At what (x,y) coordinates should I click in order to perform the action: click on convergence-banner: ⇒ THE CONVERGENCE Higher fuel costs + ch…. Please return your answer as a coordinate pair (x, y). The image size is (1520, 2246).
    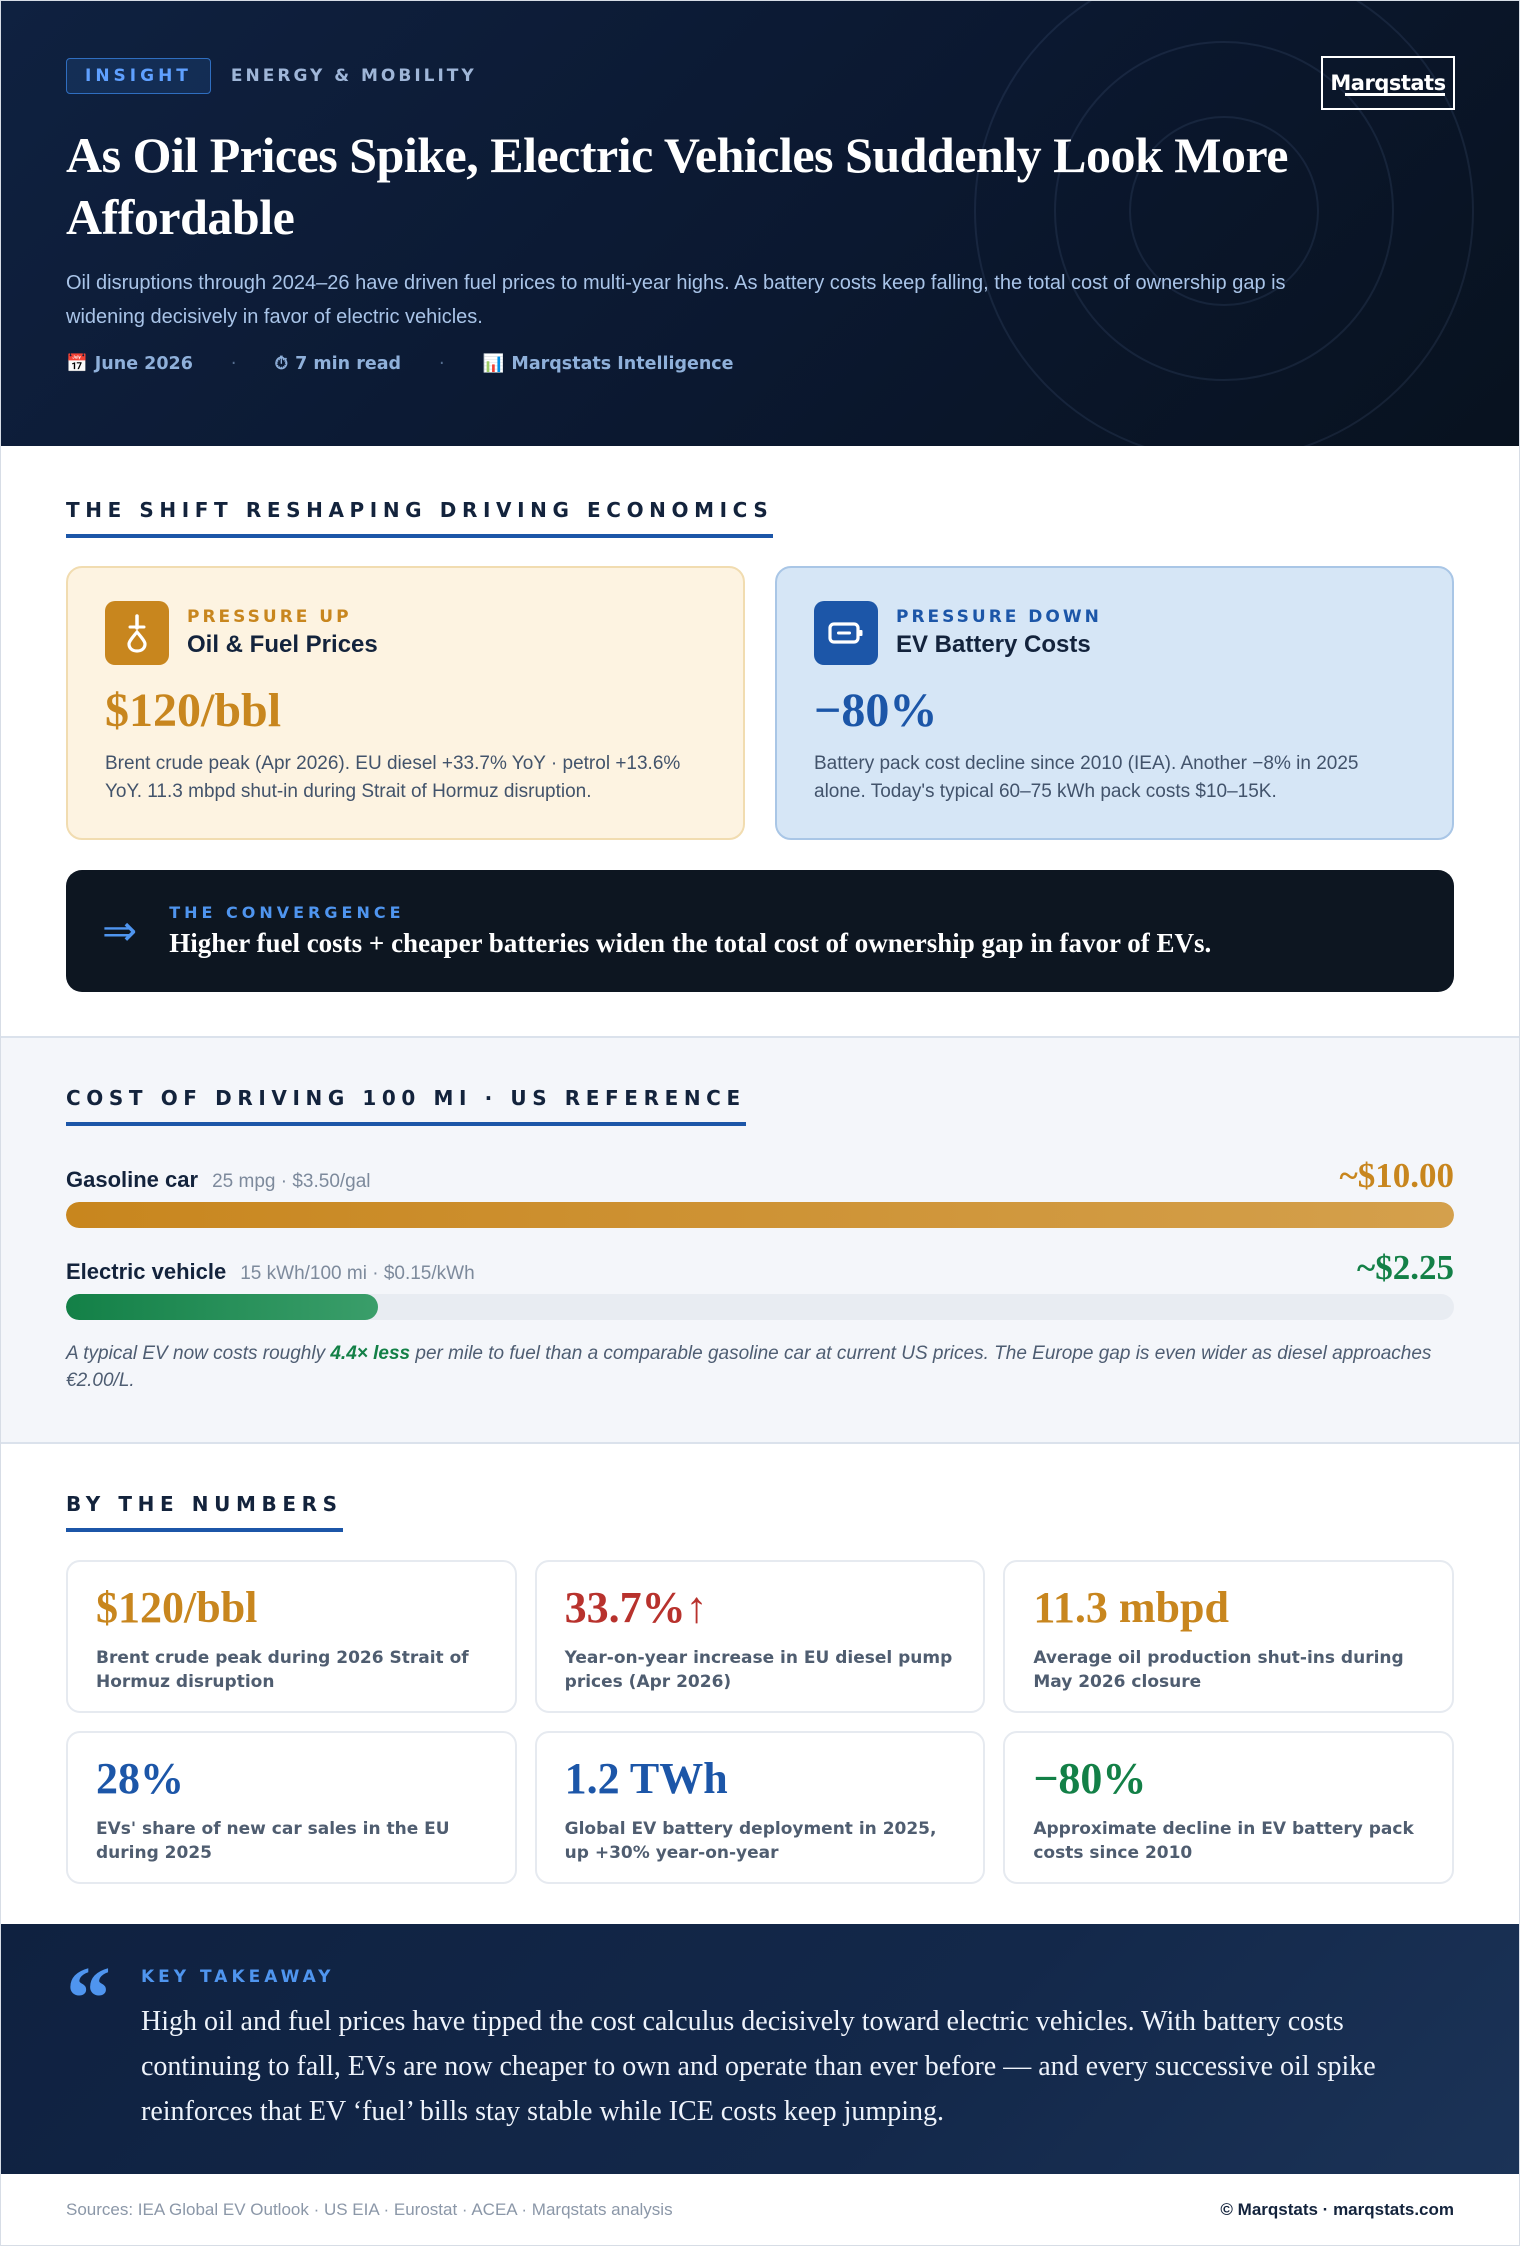
    Looking at the image, I should click on (760, 931).